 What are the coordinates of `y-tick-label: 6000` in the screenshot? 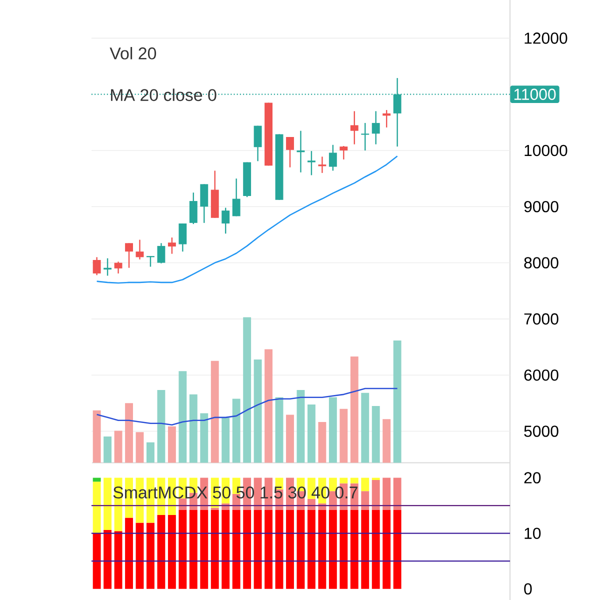 It's located at (541, 375).